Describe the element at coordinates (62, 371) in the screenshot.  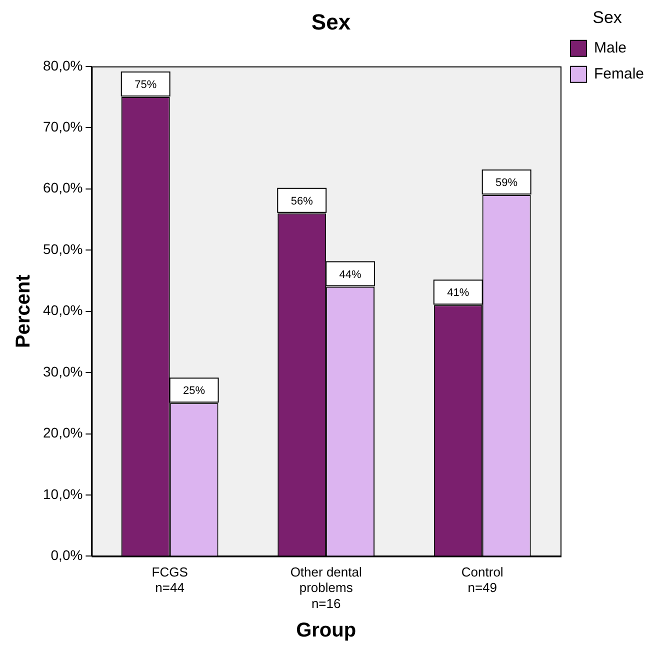
I see `y-tick-label: 30,0%` at that location.